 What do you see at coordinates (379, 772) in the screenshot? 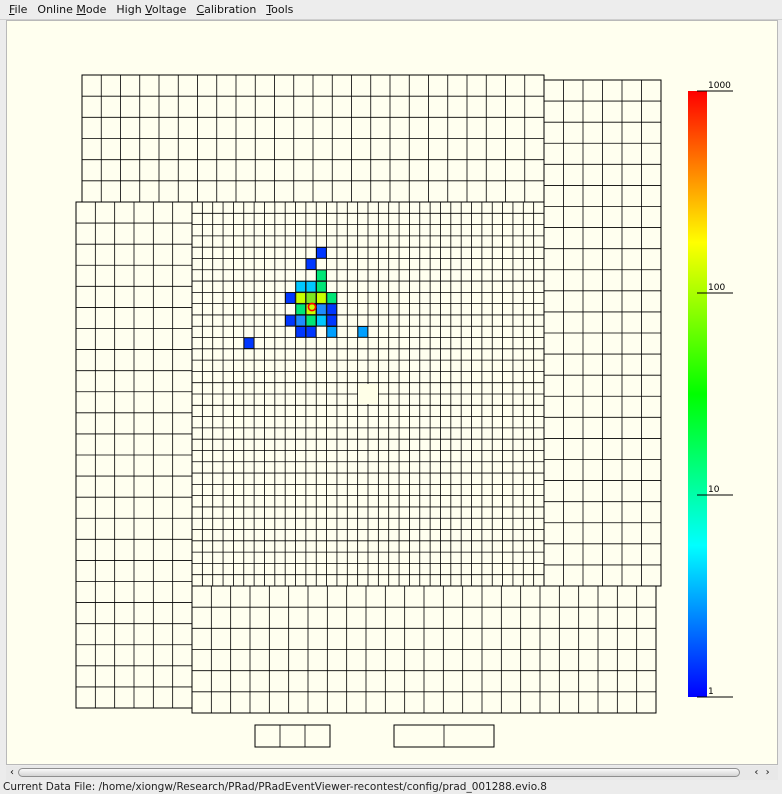
I see `scrollbar-thumb` at bounding box center [379, 772].